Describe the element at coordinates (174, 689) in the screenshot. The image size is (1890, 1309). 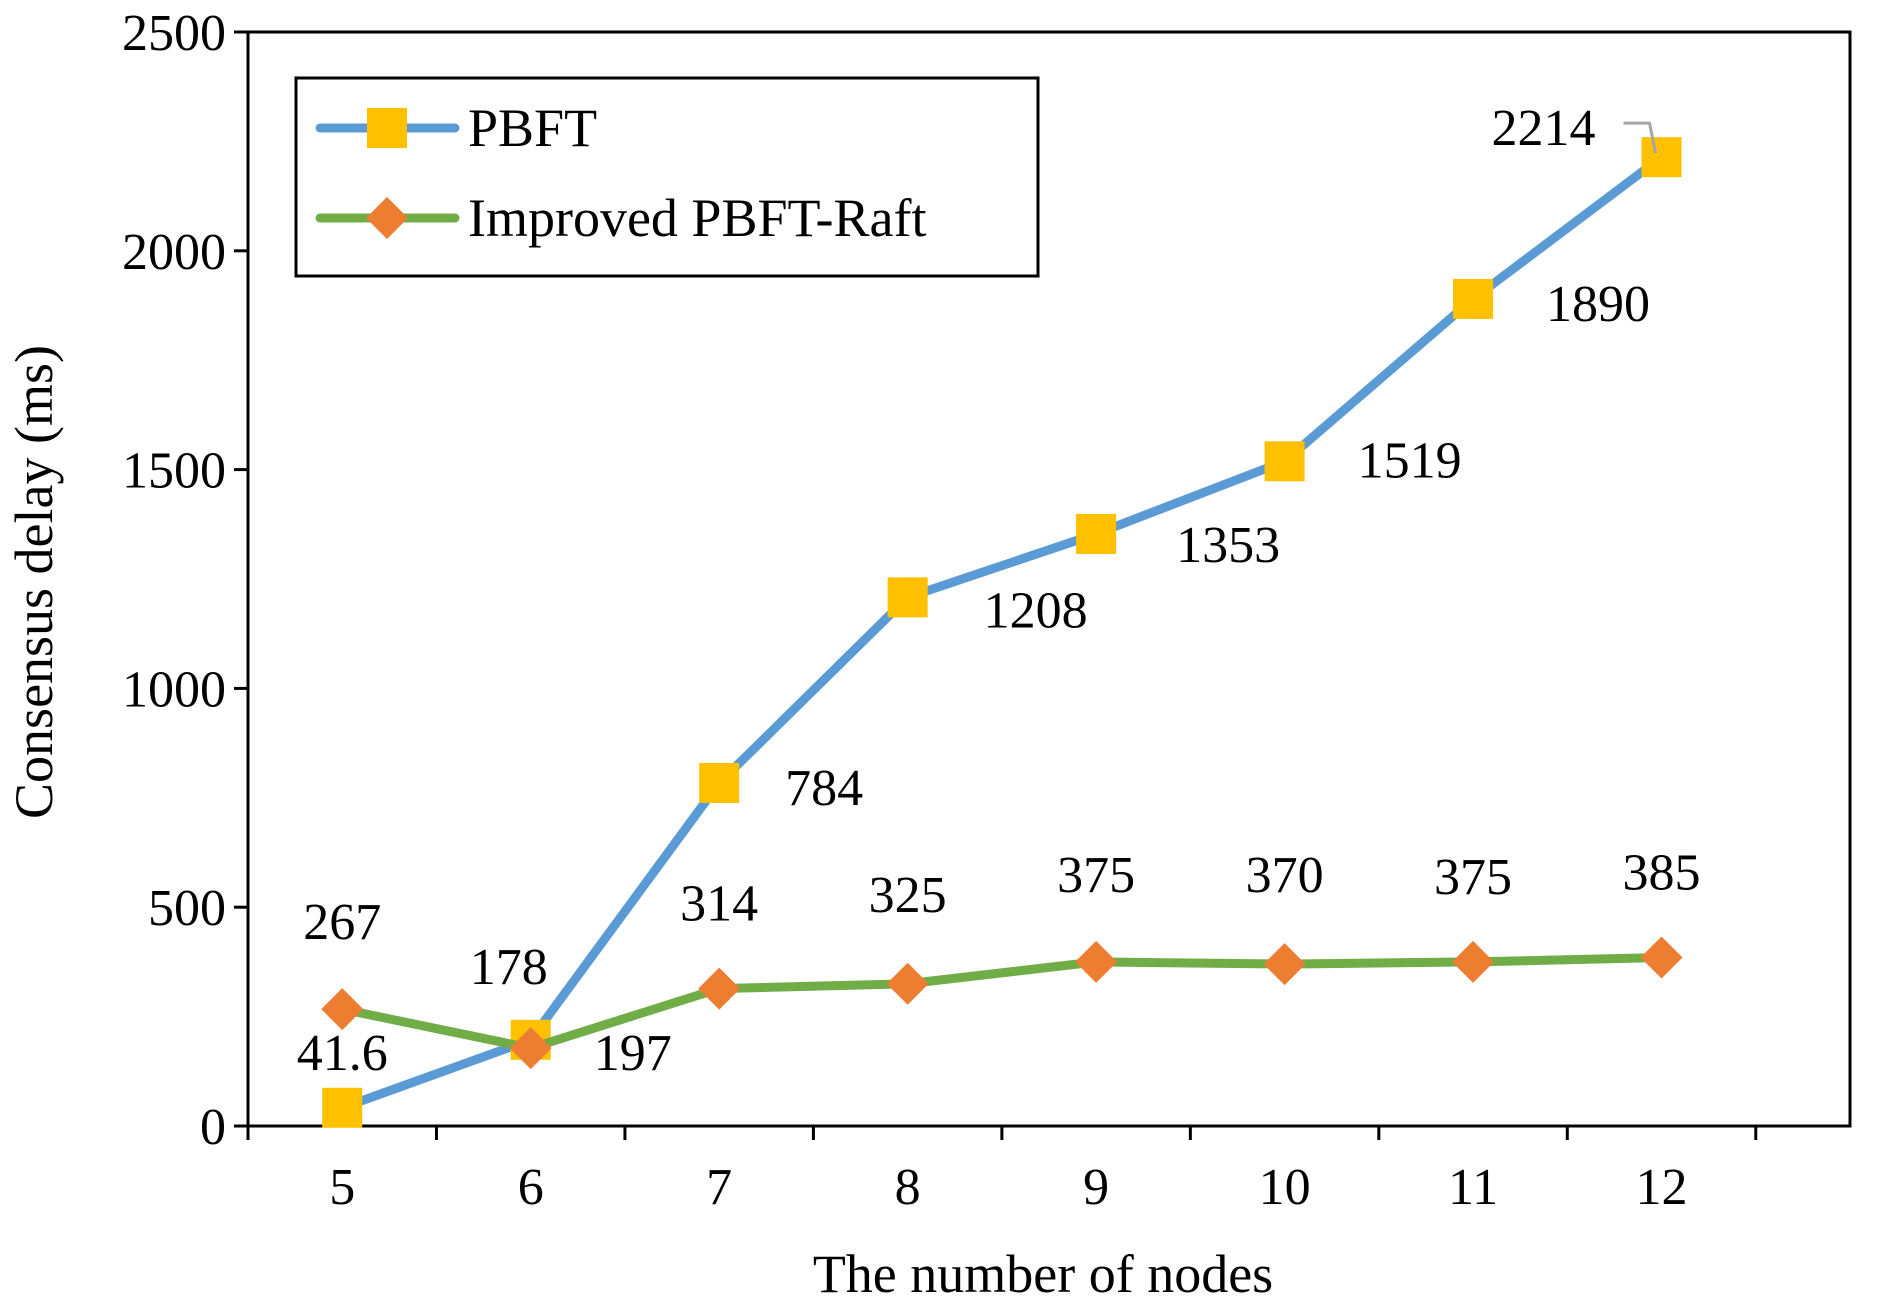
I see `y-tick-label: 1000` at that location.